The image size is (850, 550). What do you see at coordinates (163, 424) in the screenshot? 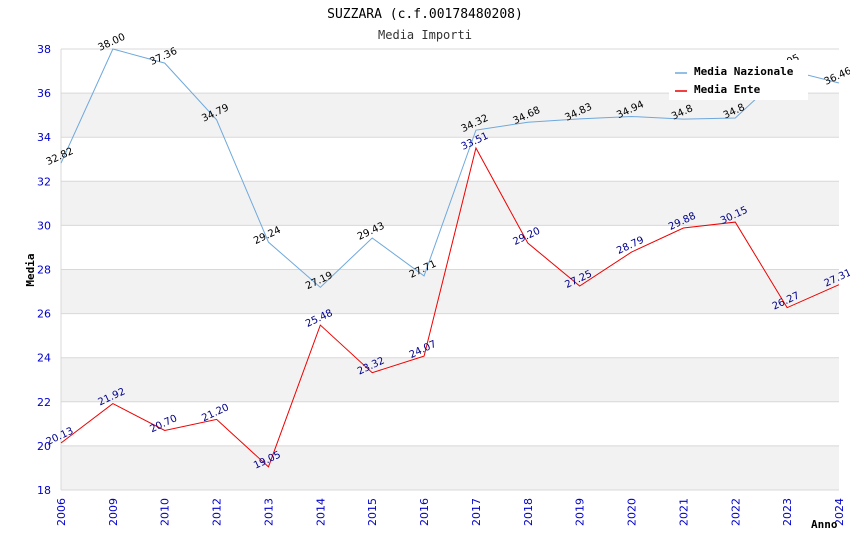
I see `data-label: 20.70` at bounding box center [163, 424].